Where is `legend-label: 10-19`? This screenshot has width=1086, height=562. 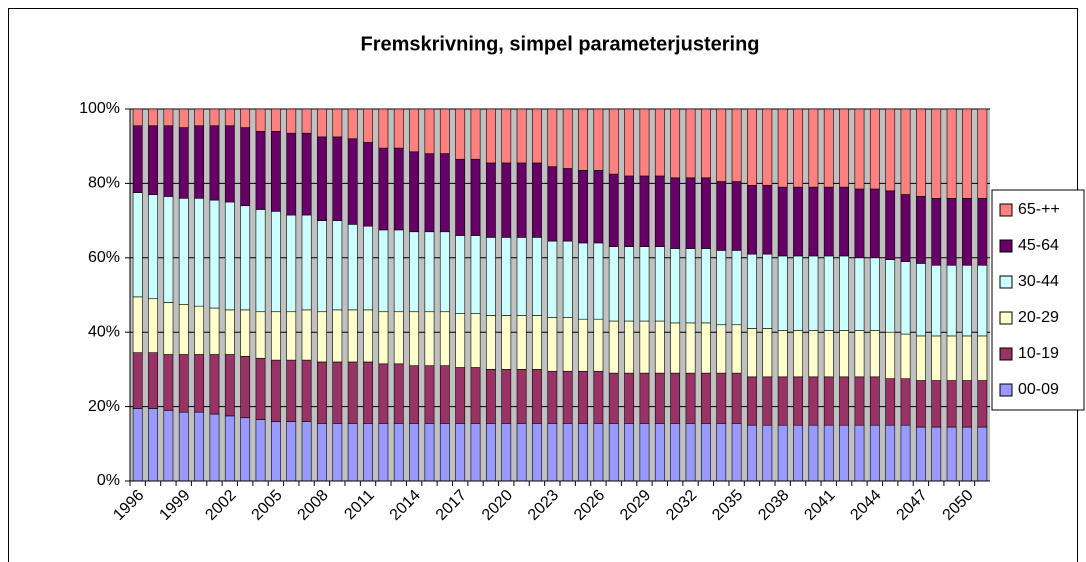 legend-label: 10-19 is located at coordinates (1038, 353).